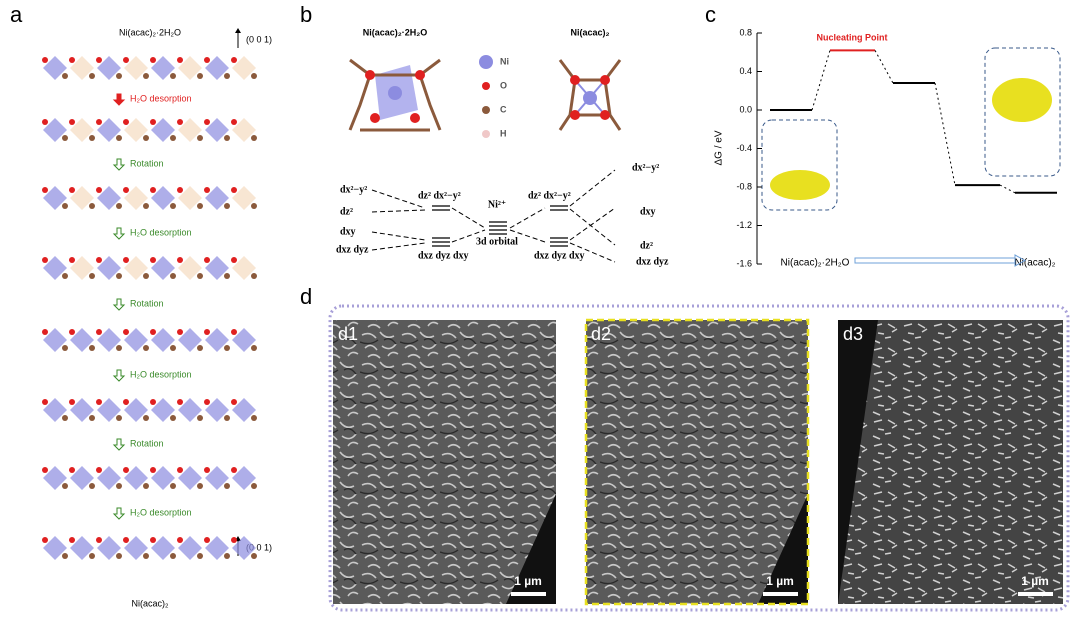 Image resolution: width=1080 pixels, height=624 pixels. I want to click on legend-swatch, so click(486, 62).